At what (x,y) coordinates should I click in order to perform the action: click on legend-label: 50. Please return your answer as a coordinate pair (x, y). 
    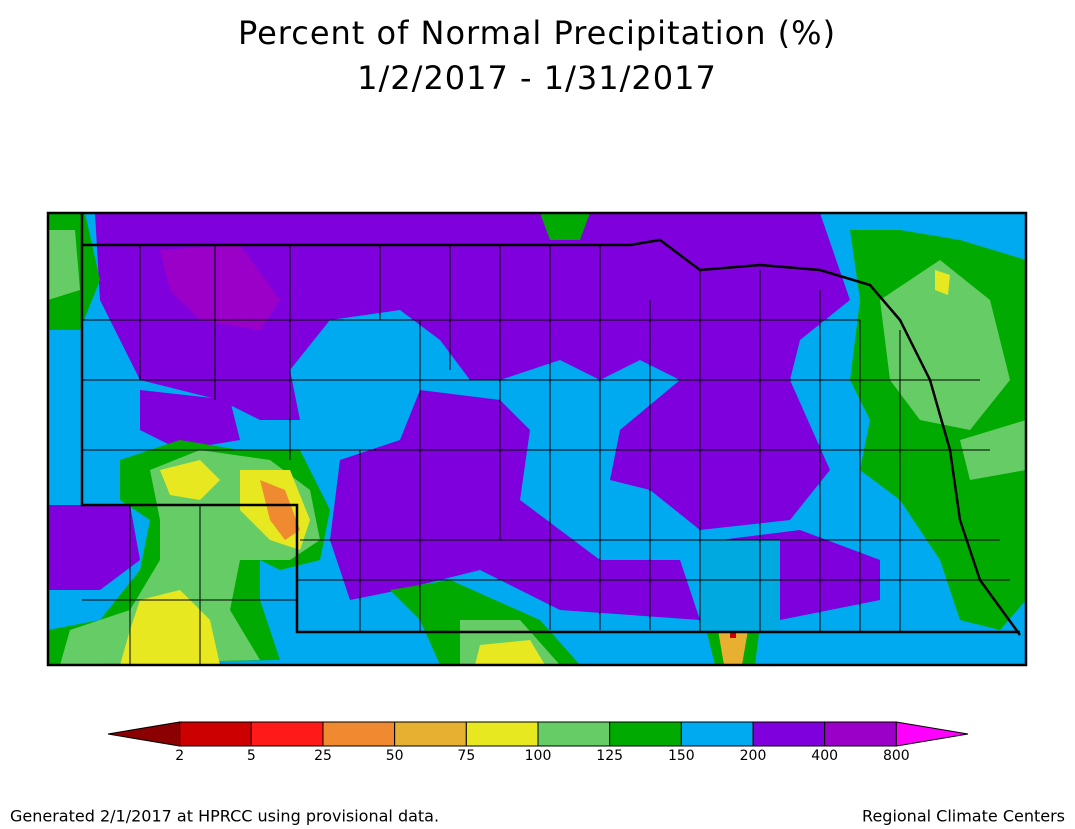
    Looking at the image, I should click on (395, 756).